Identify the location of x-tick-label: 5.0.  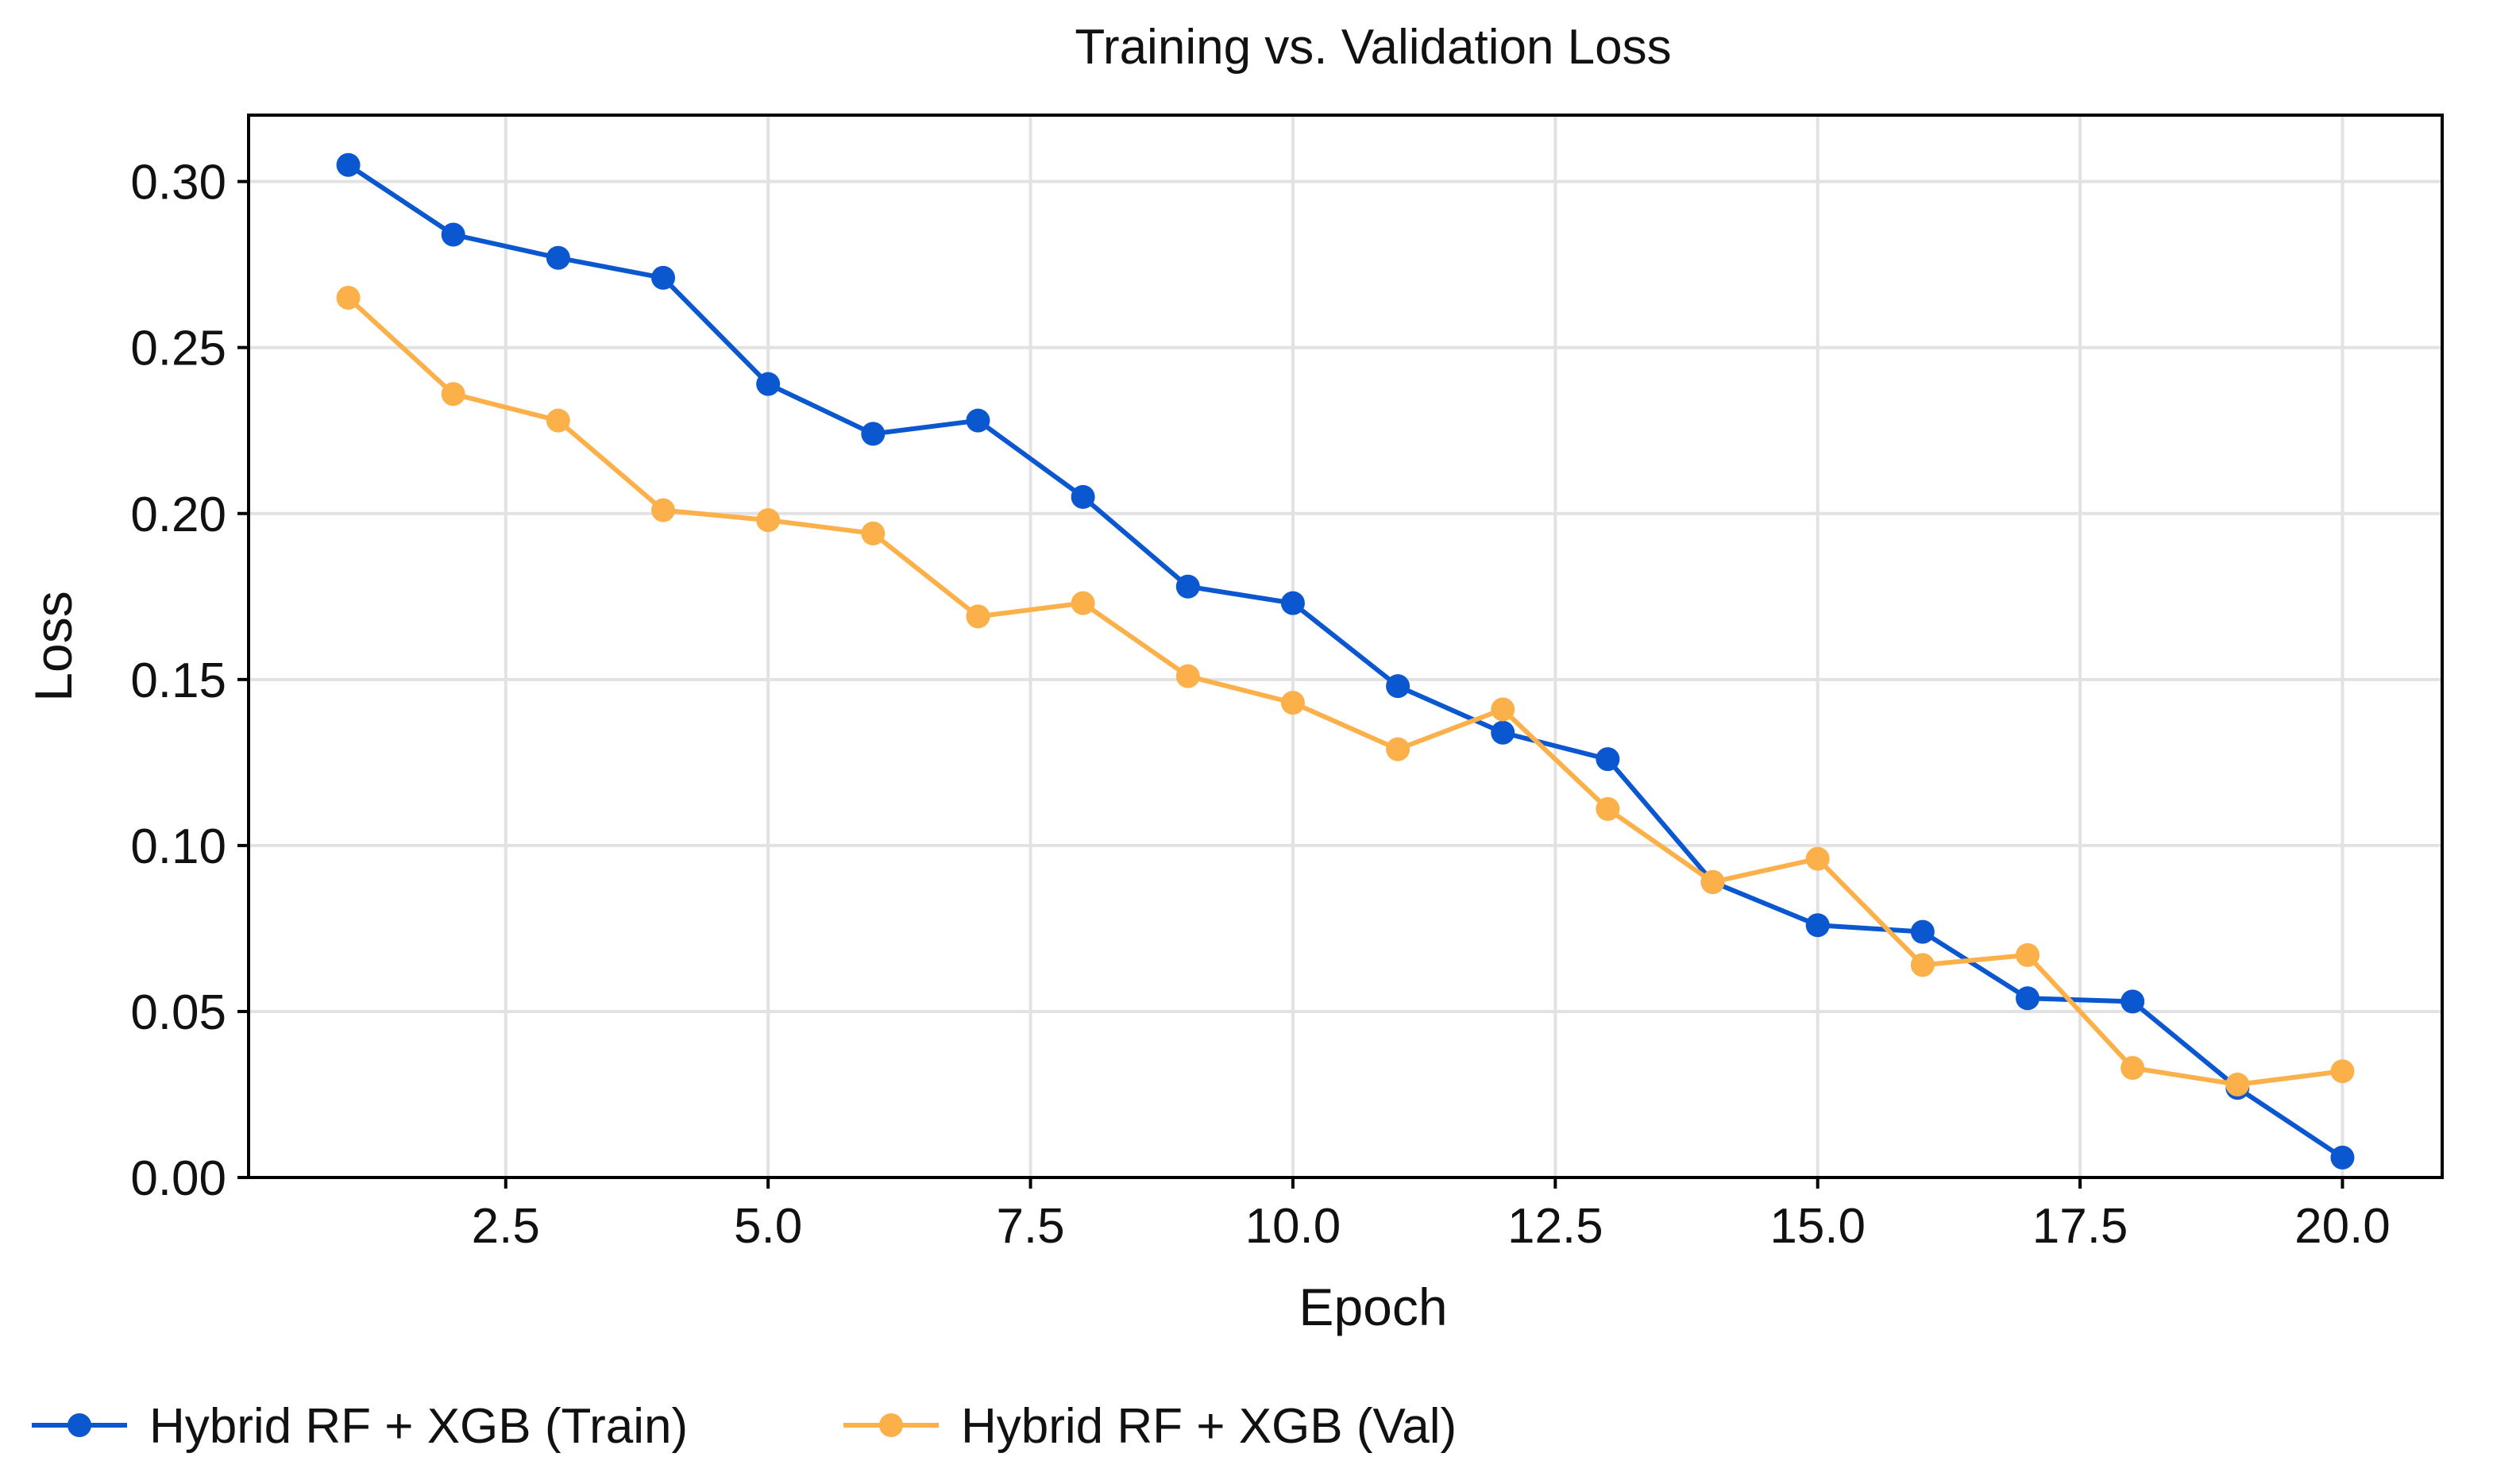
(768, 1226).